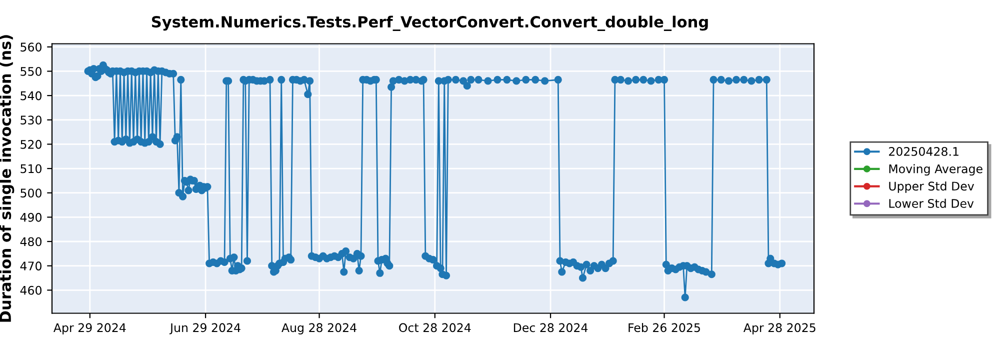 Image resolution: width=1000 pixels, height=350 pixels. What do you see at coordinates (31, 95) in the screenshot?
I see `y-tick-label: 540` at bounding box center [31, 95].